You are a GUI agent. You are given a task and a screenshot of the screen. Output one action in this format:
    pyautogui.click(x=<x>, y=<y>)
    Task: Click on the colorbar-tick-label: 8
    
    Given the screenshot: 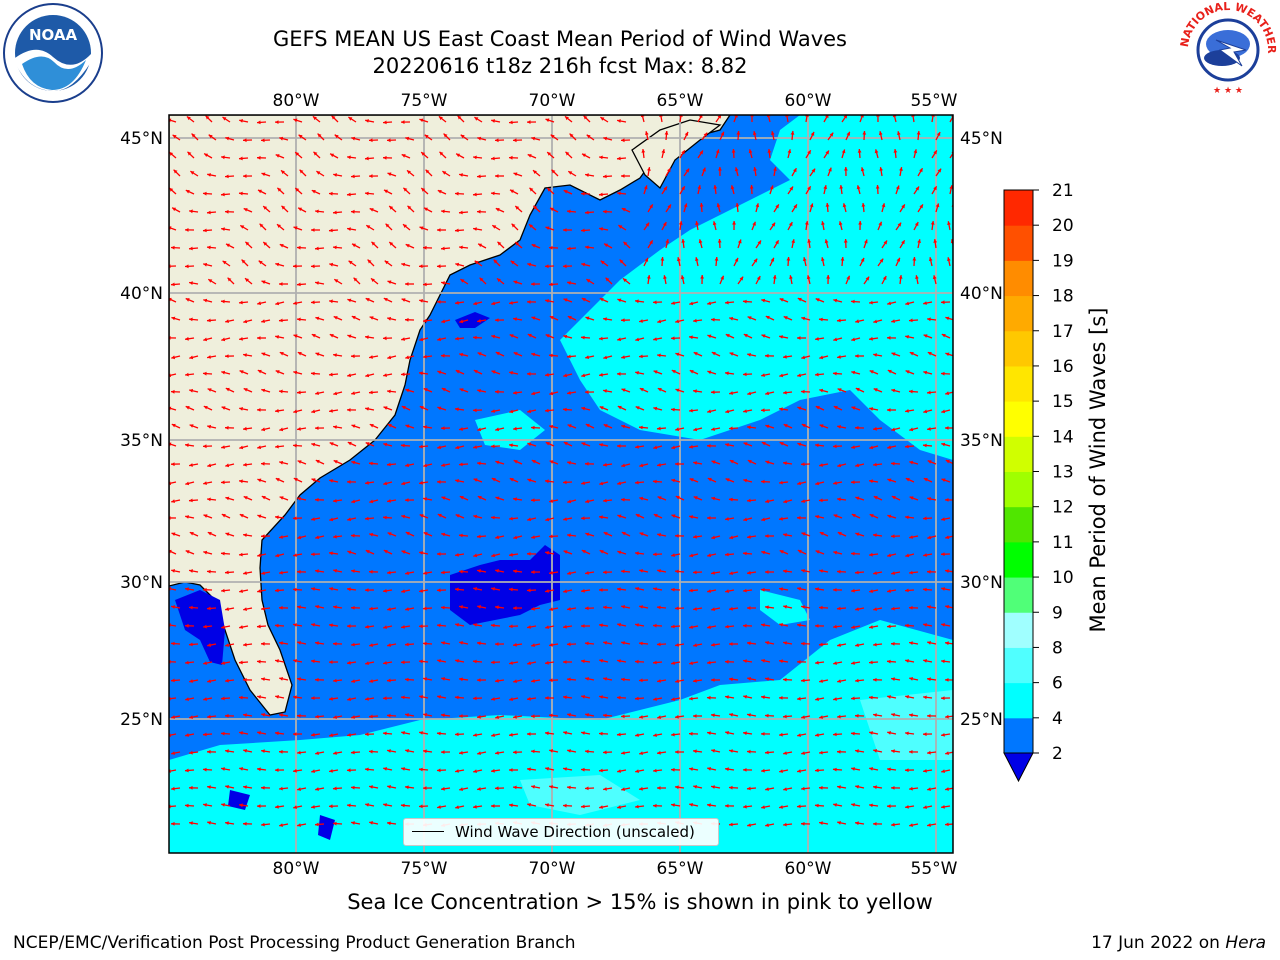 What is the action you would take?
    pyautogui.click(x=1057, y=648)
    